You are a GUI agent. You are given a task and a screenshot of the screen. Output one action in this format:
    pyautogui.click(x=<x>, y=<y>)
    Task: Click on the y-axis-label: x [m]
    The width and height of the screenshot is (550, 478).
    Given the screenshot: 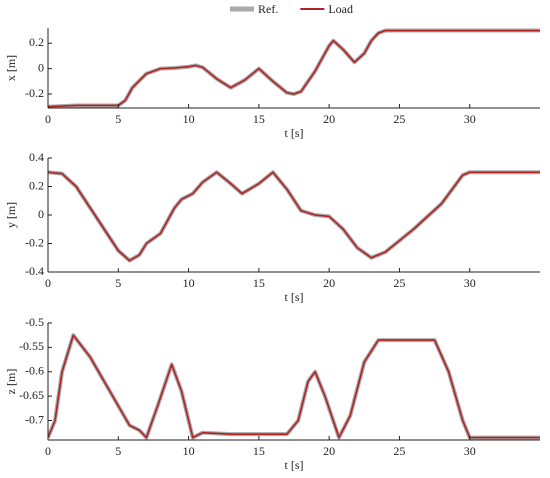 What is the action you would take?
    pyautogui.click(x=11, y=68)
    